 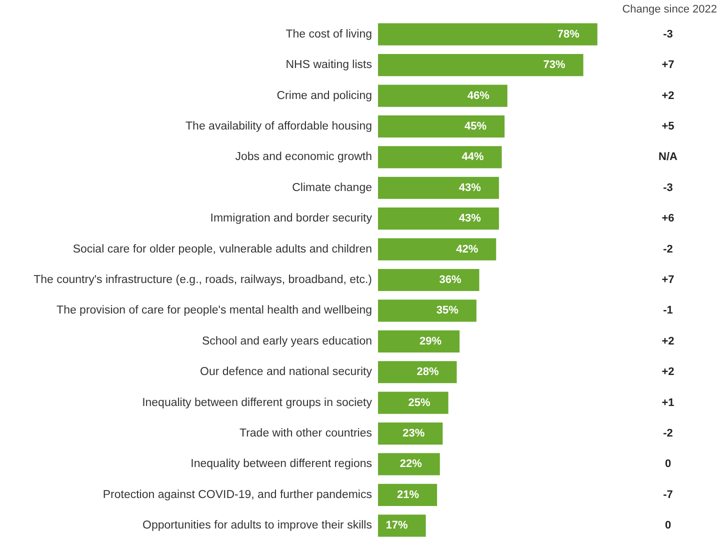 I want to click on y-tick-label: The availability of affordable housing, so click(x=279, y=126).